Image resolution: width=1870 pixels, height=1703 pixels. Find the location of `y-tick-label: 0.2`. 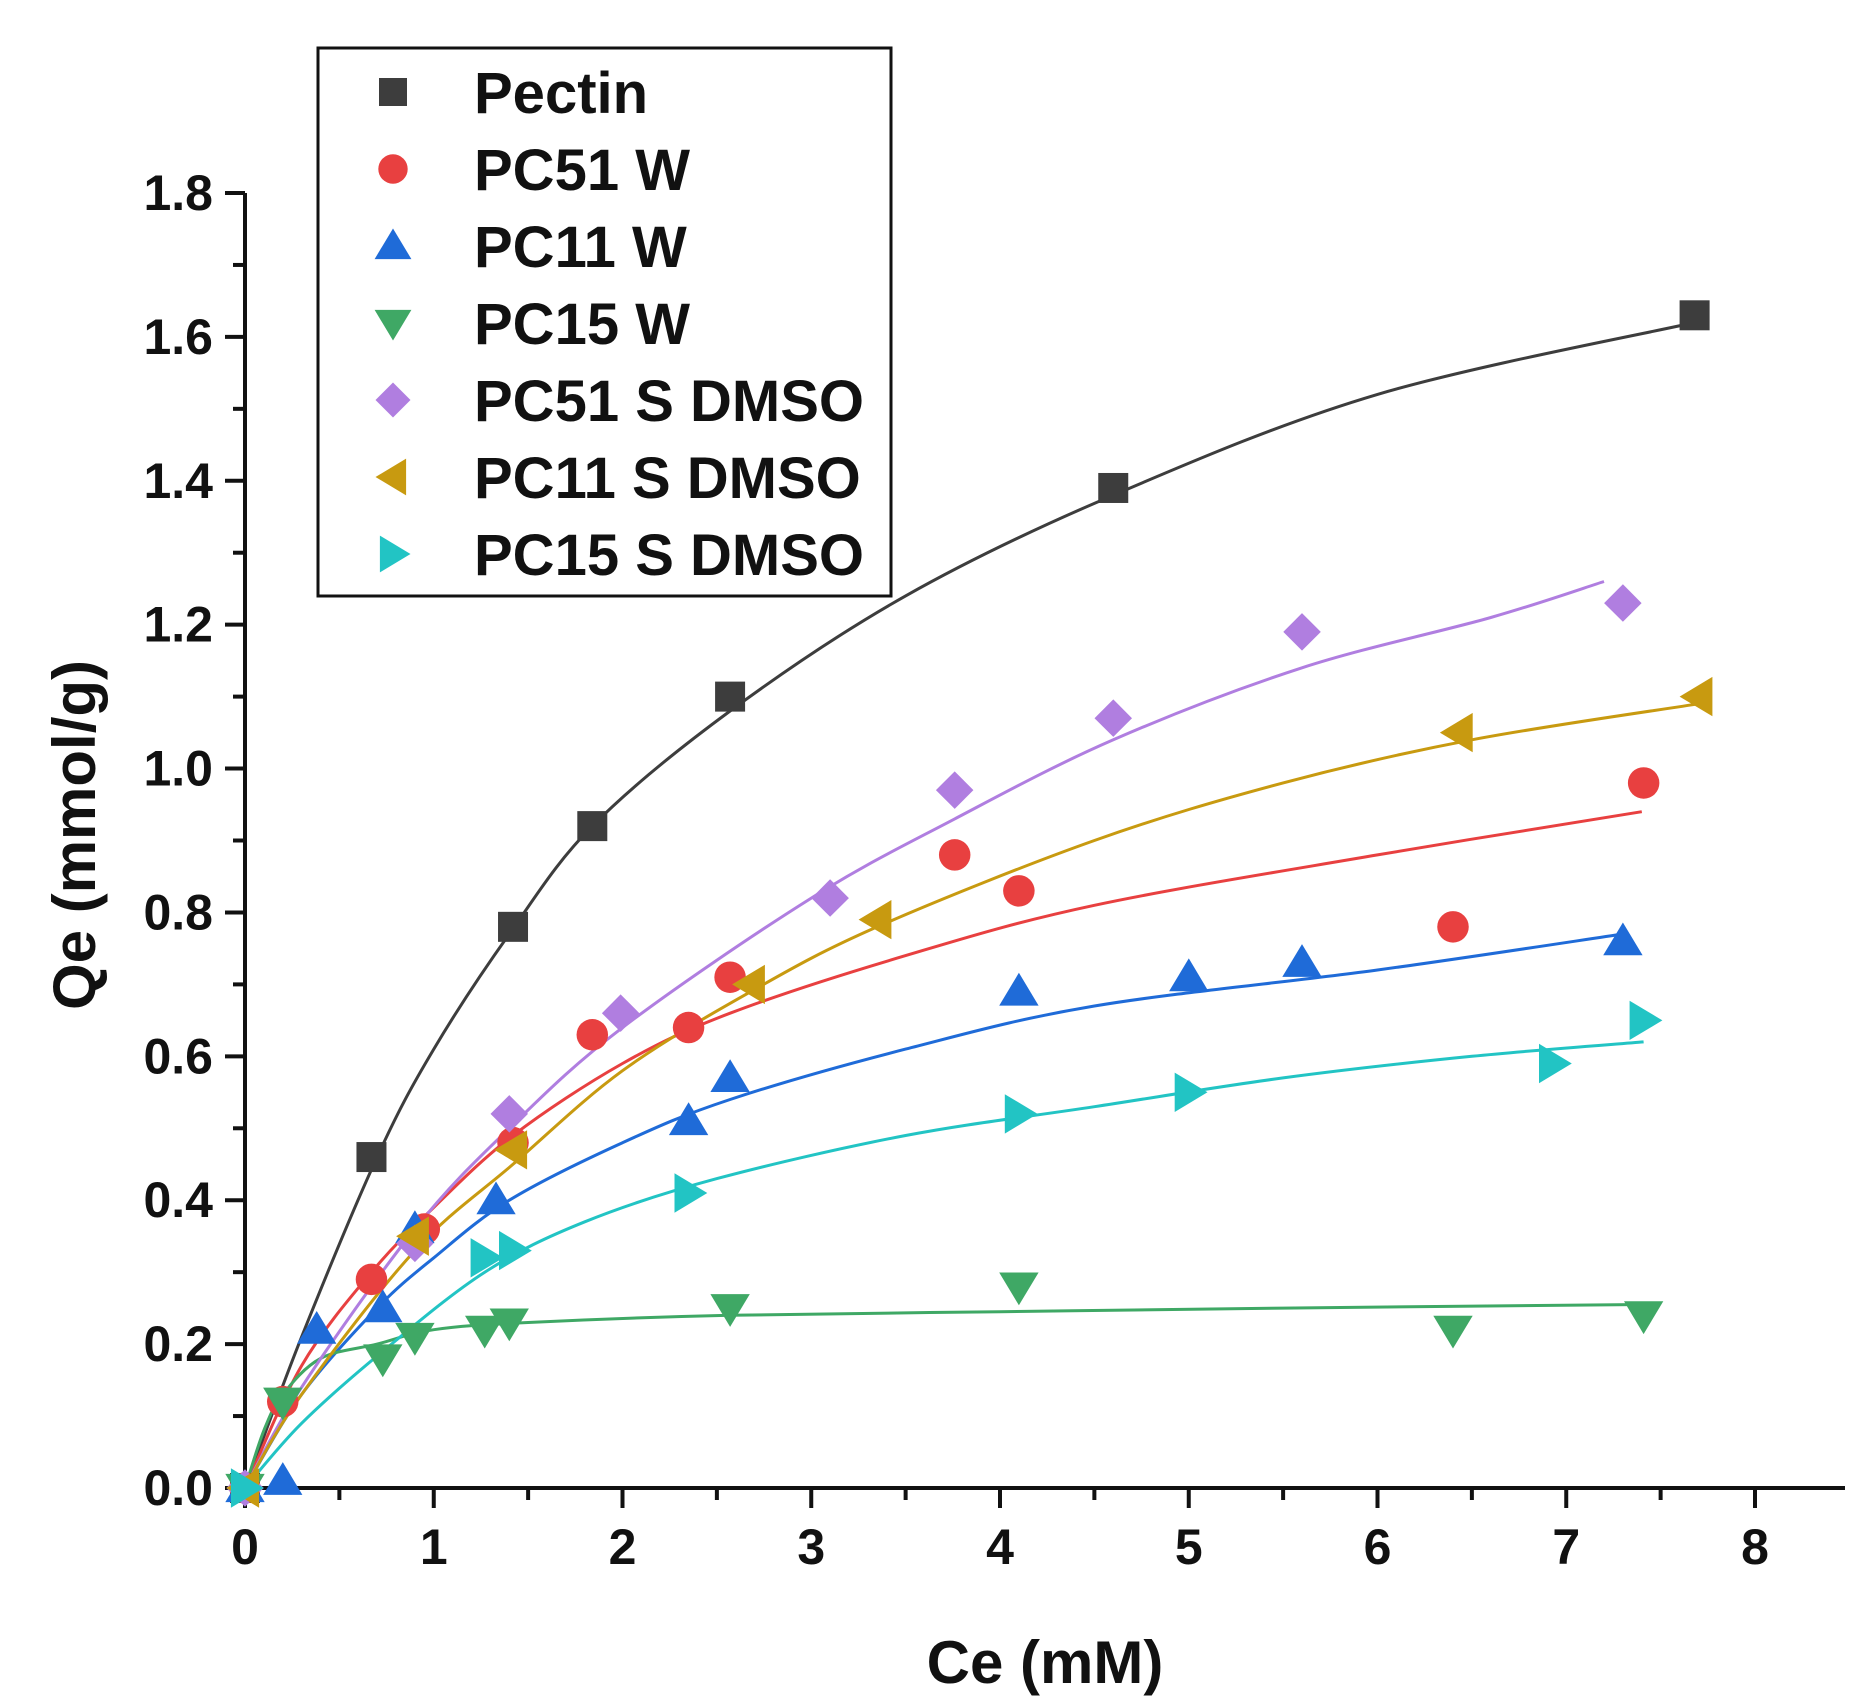

y-tick-label: 0.2 is located at coordinates (178, 1344).